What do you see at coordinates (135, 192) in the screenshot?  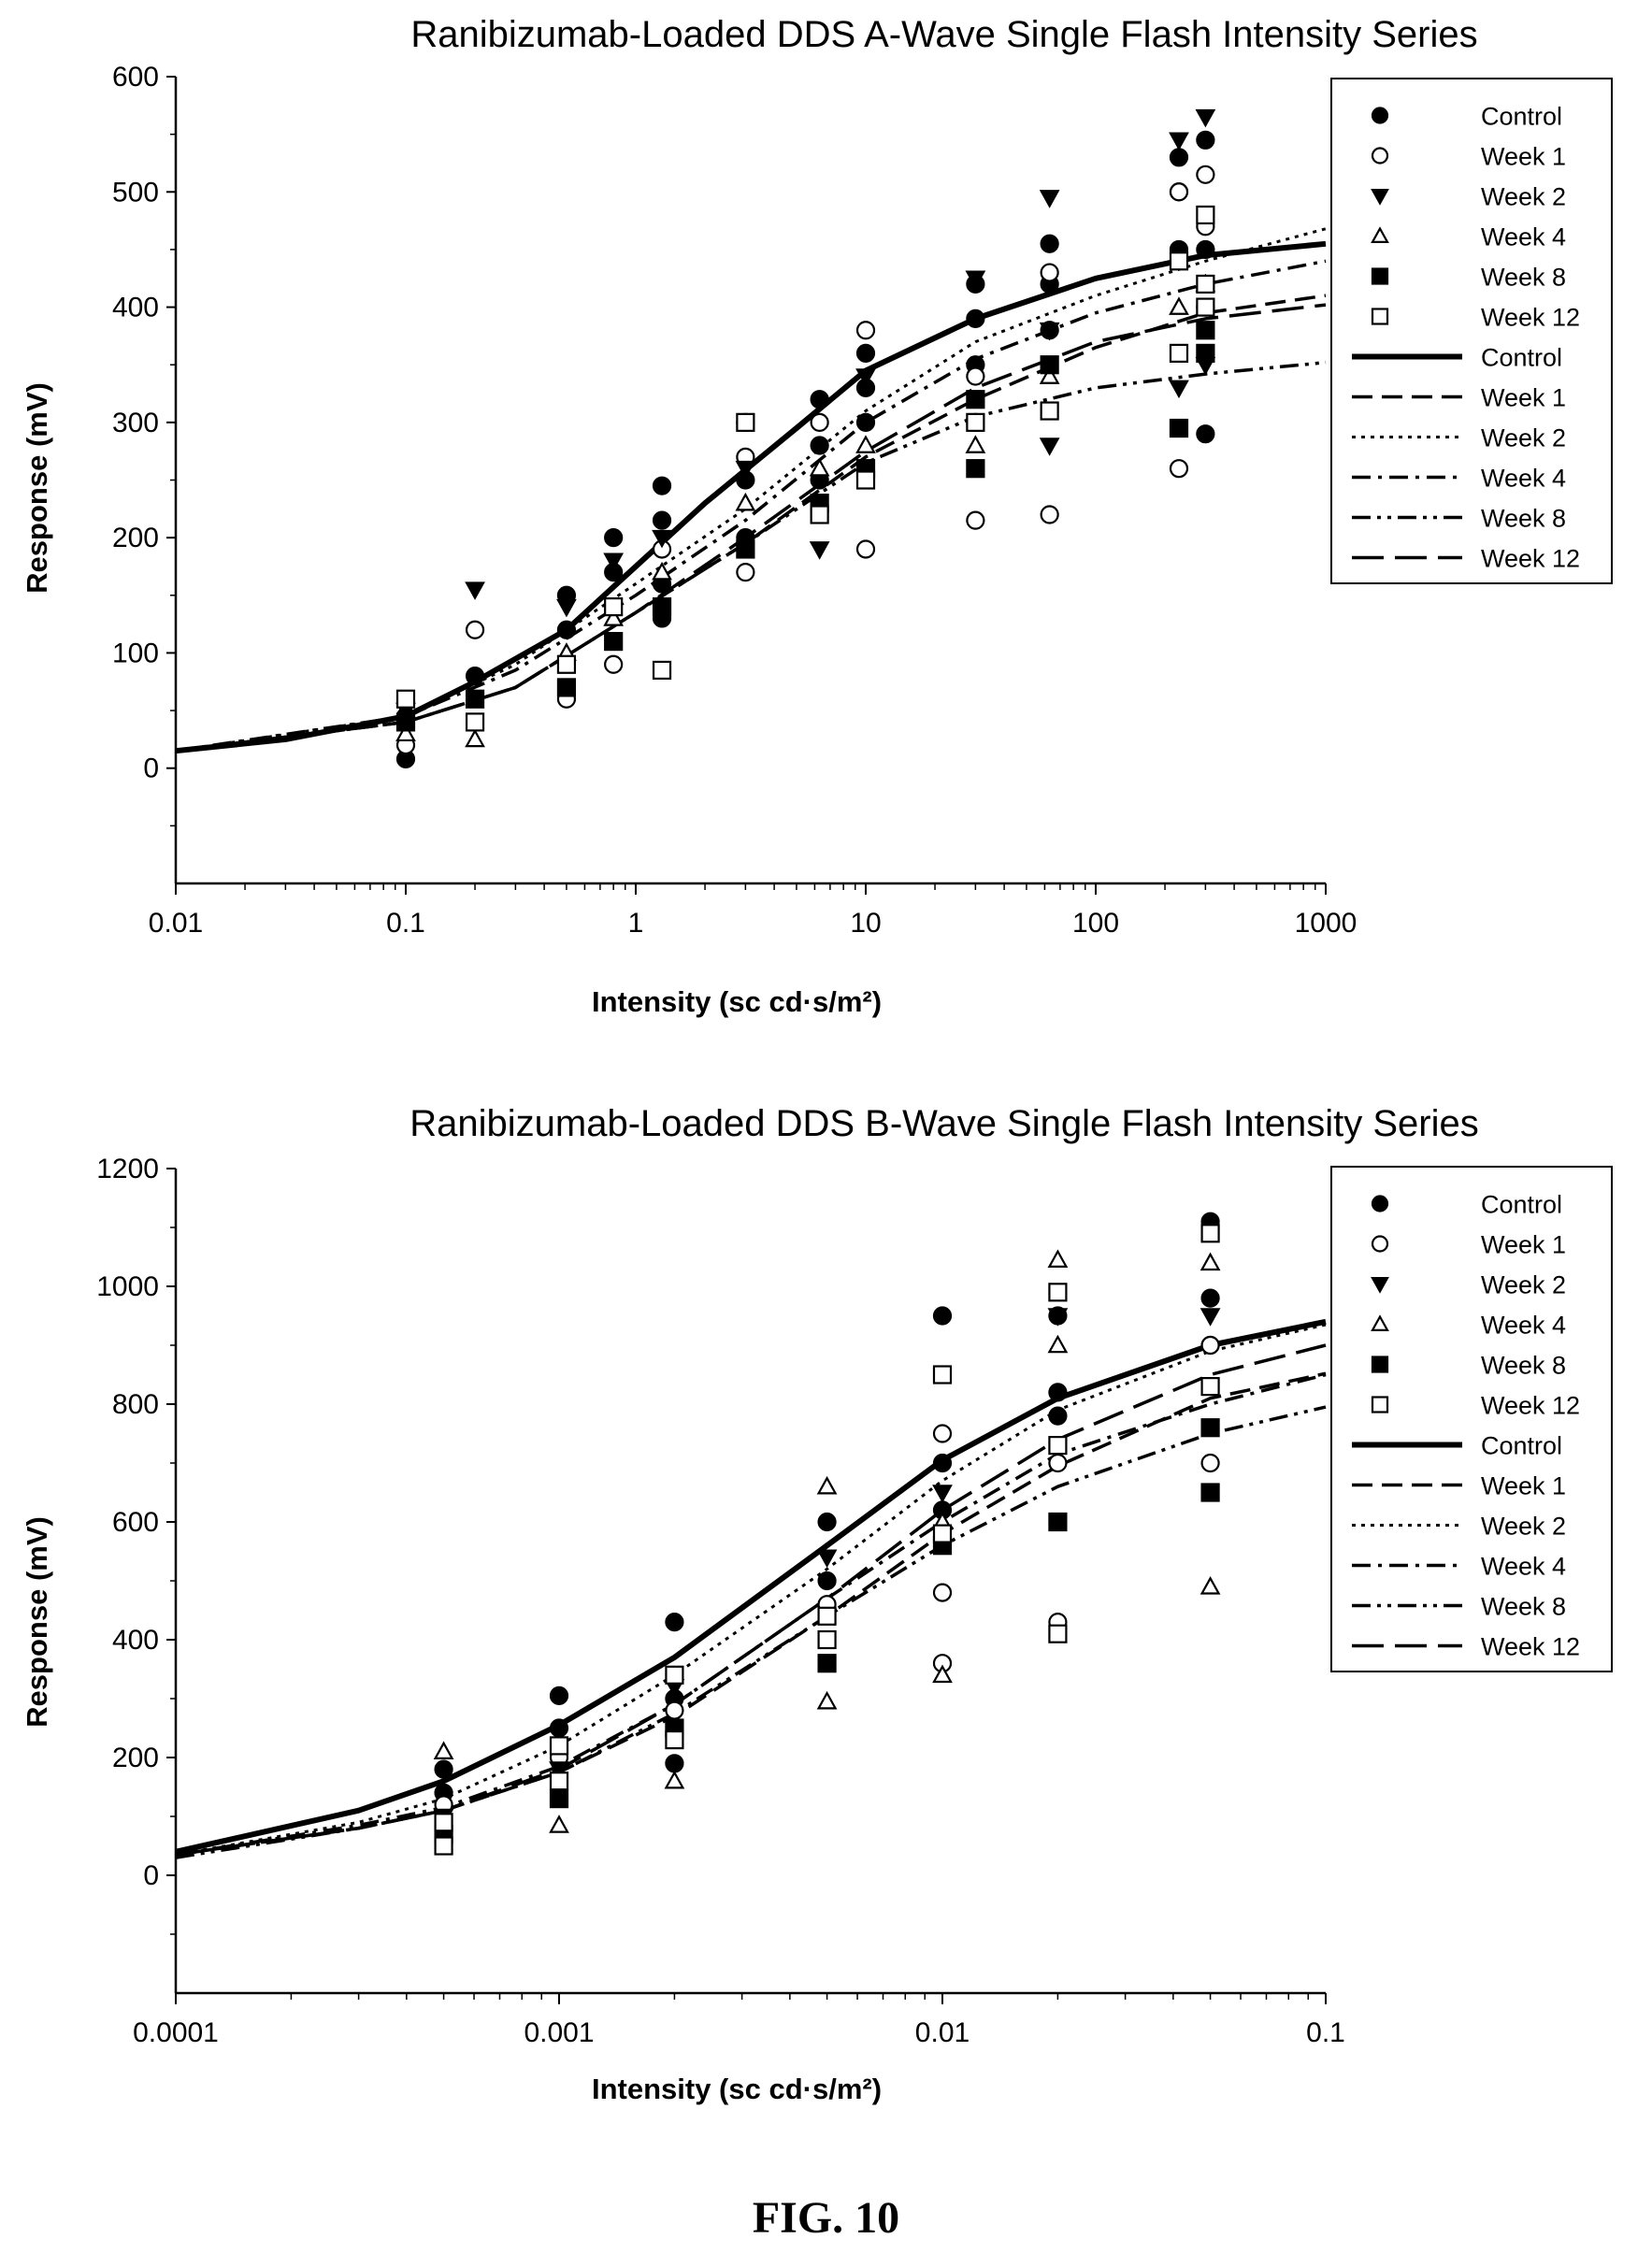 I see `y-tick-label: 500` at bounding box center [135, 192].